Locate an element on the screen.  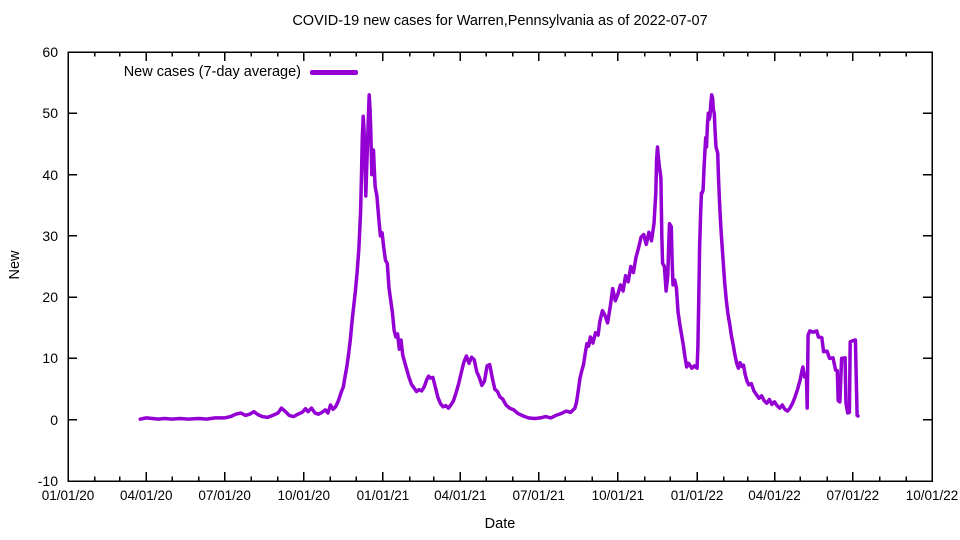
x-tick-label: 01/01/21 is located at coordinates (383, 495).